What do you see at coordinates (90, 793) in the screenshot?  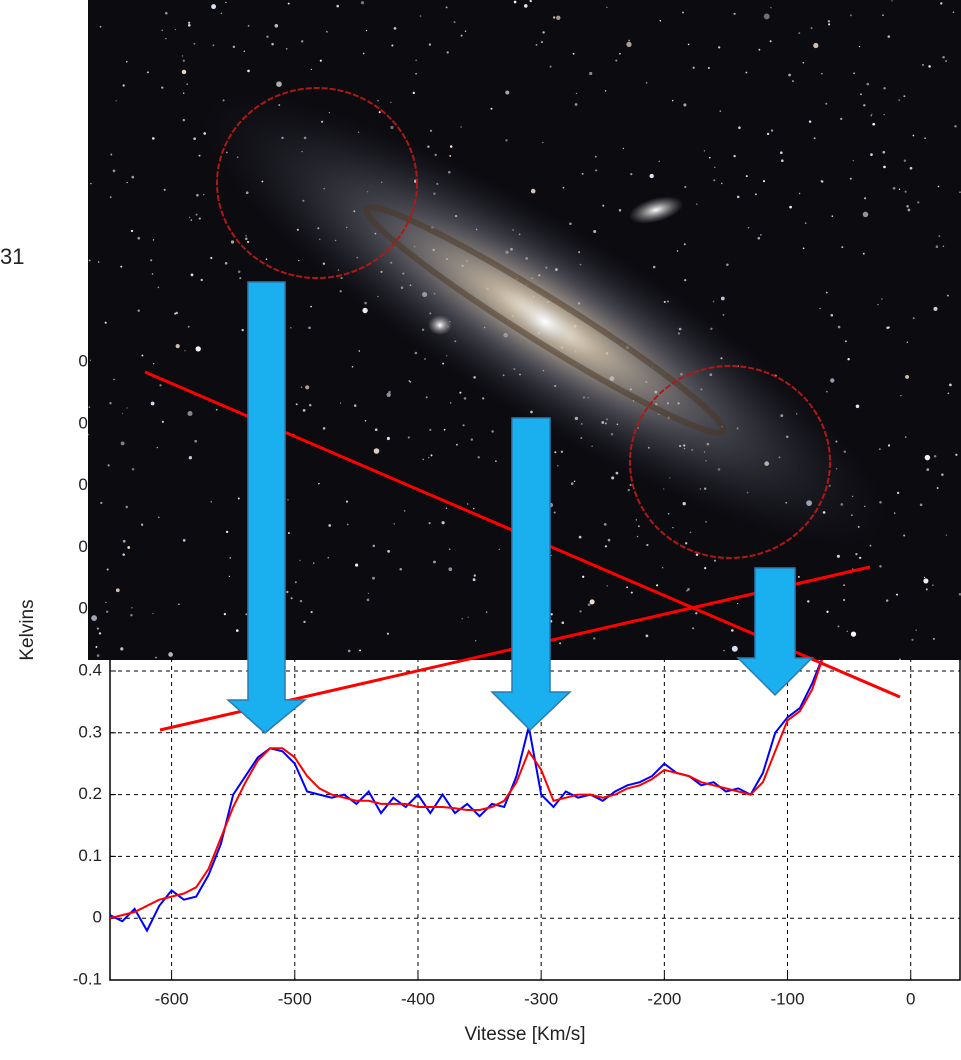 I see `y-tick-label: 0.2` at bounding box center [90, 793].